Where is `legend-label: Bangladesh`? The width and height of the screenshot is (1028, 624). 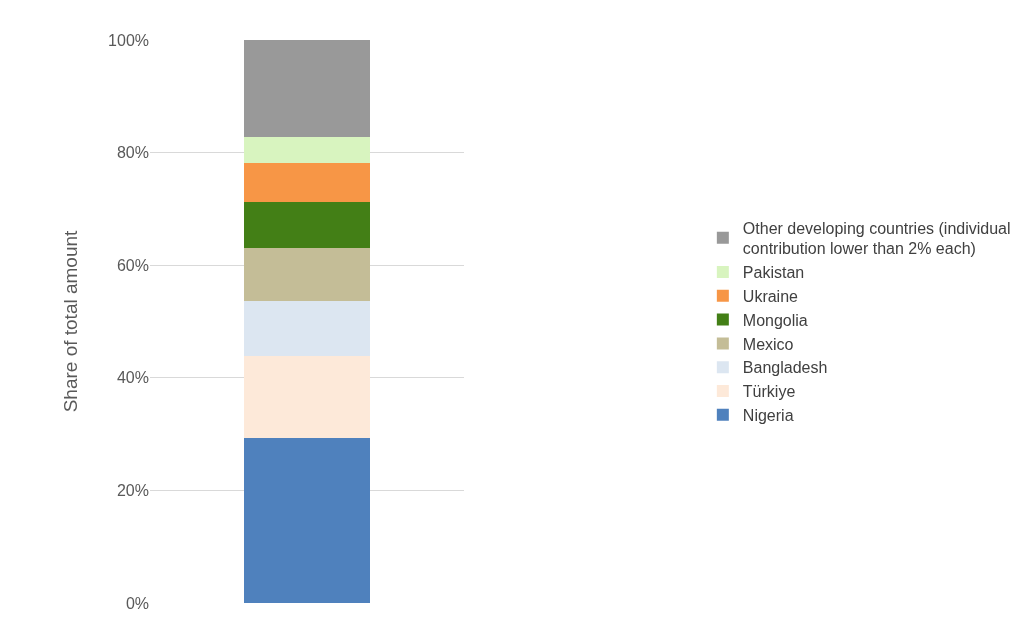 legend-label: Bangladesh is located at coordinates (785, 368).